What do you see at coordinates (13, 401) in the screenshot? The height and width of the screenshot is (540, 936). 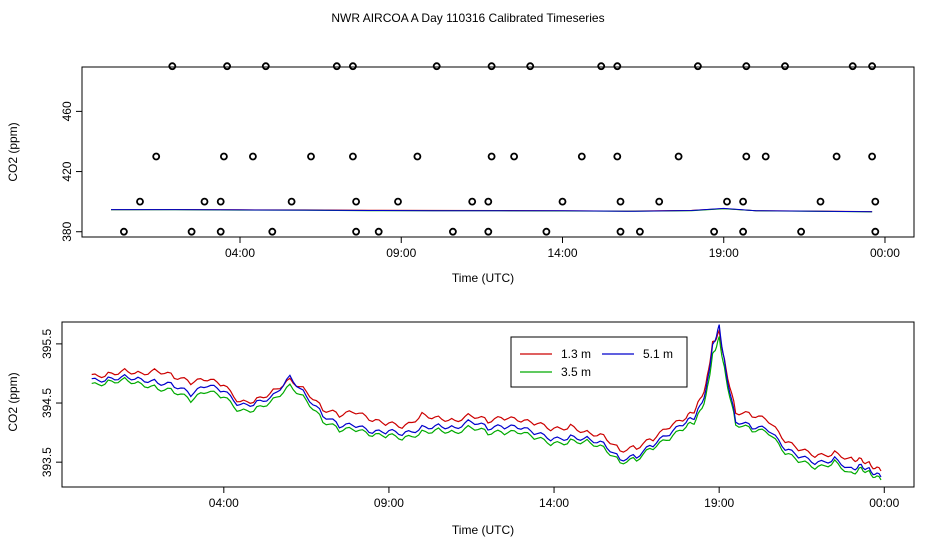 I see `bottom-y-axis-label: CO2 (ppm)` at bounding box center [13, 401].